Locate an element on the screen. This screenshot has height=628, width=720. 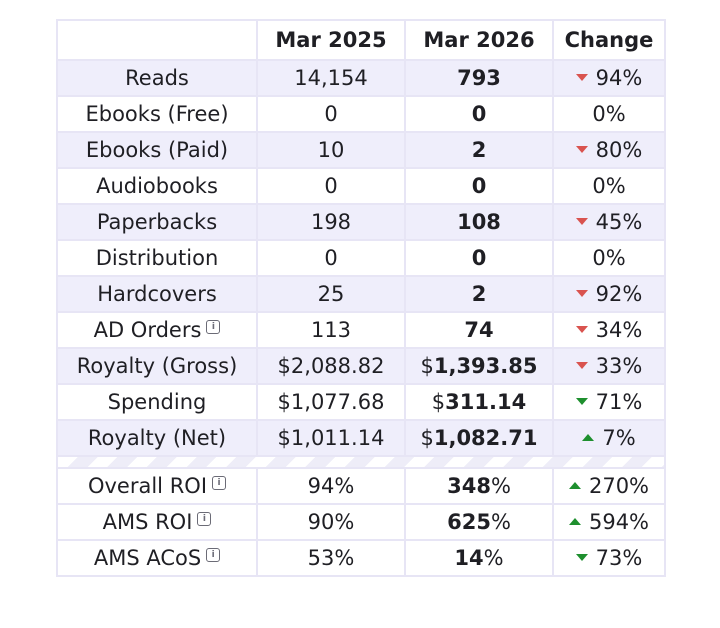
value-mar-2025: 53% is located at coordinates (331, 558).